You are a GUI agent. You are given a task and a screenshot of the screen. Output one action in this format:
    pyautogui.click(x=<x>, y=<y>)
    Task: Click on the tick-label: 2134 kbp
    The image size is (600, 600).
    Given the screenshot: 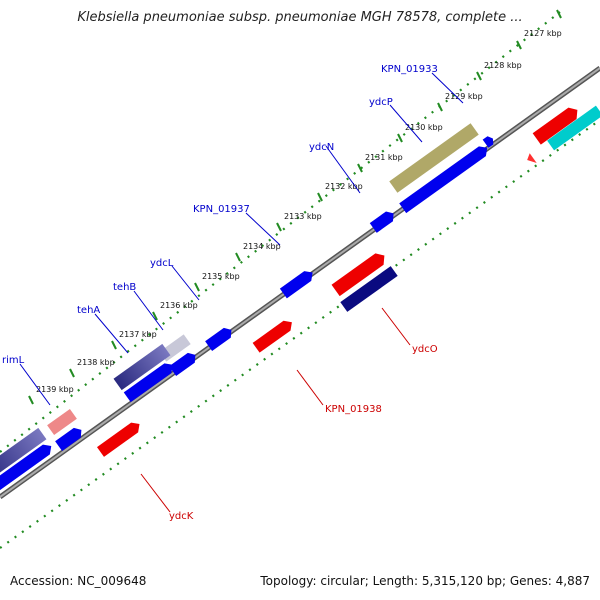 What is the action you would take?
    pyautogui.click(x=262, y=246)
    